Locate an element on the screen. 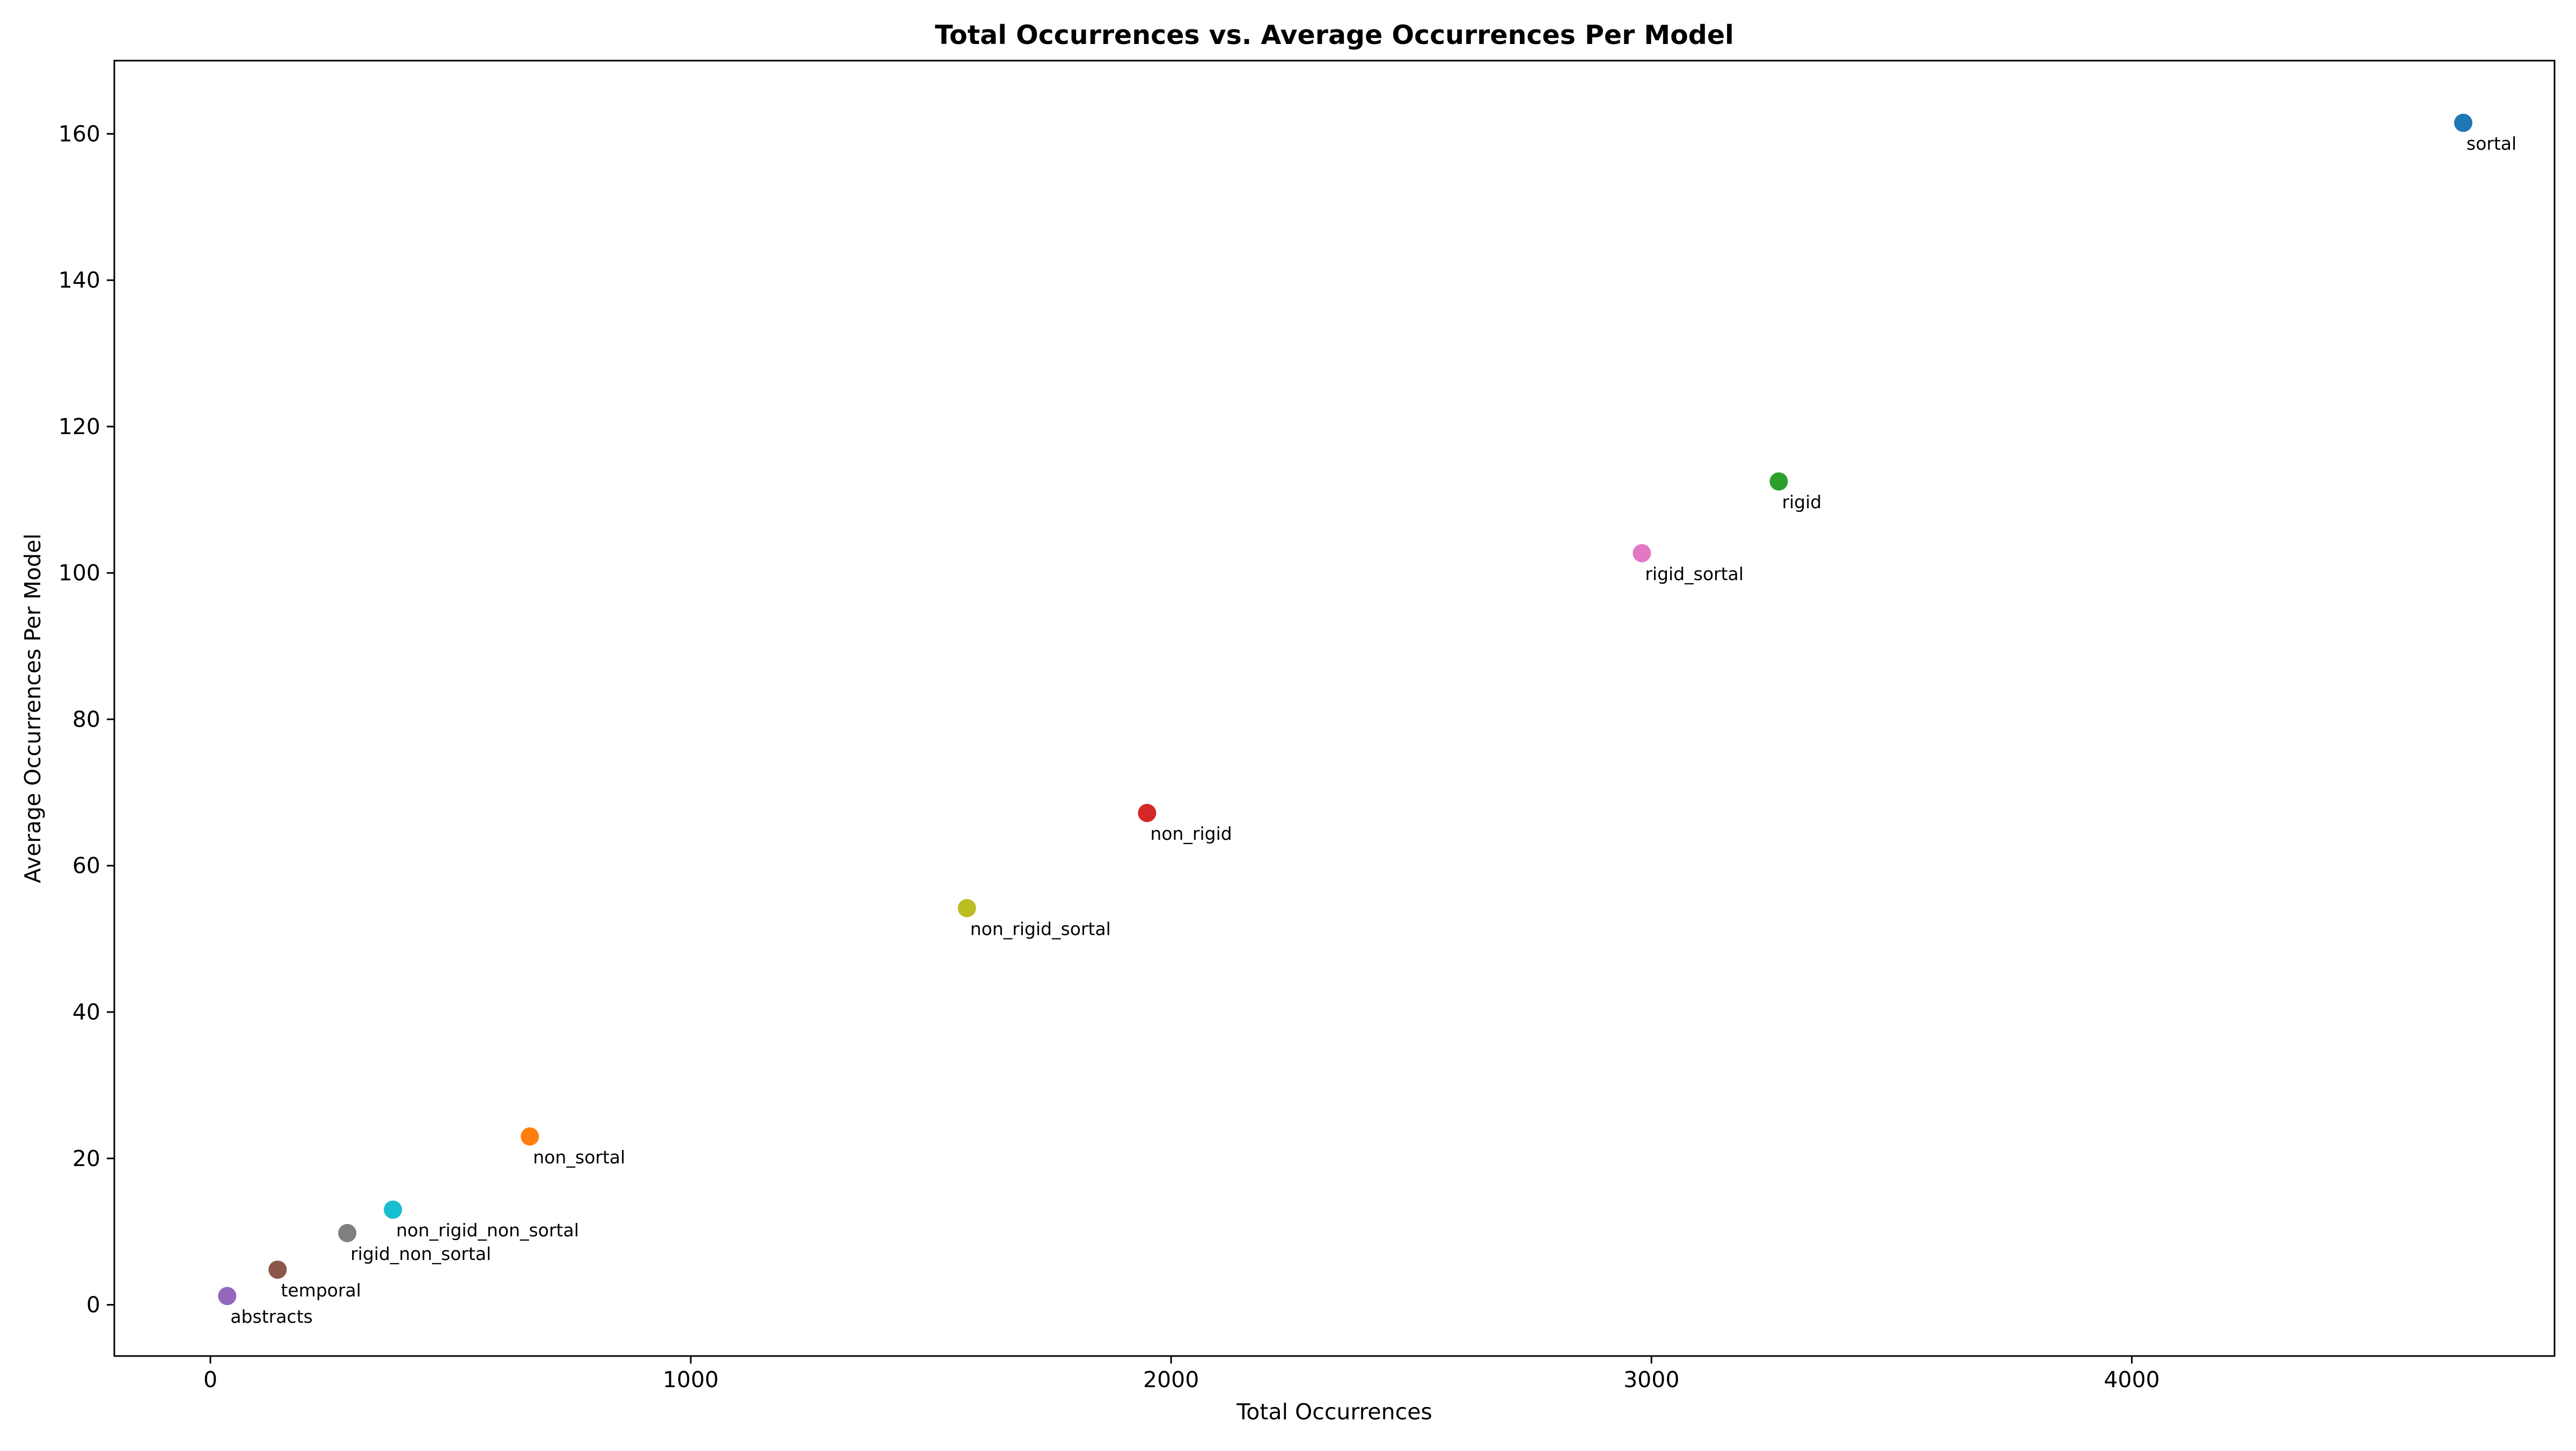  scatter-point-abstracts is located at coordinates (227, 1296).